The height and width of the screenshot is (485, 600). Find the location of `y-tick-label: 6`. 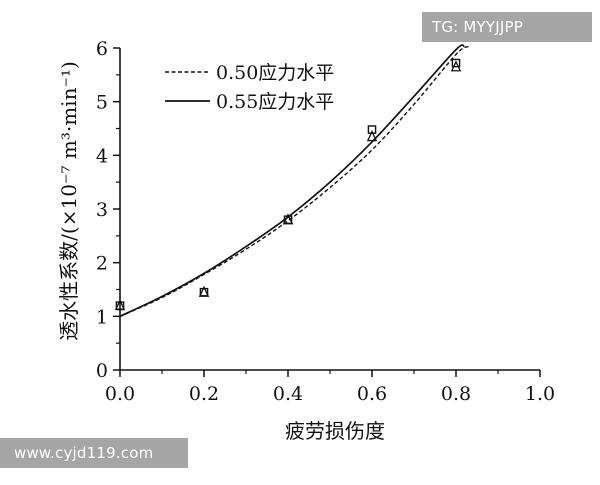

y-tick-label: 6 is located at coordinates (102, 49).